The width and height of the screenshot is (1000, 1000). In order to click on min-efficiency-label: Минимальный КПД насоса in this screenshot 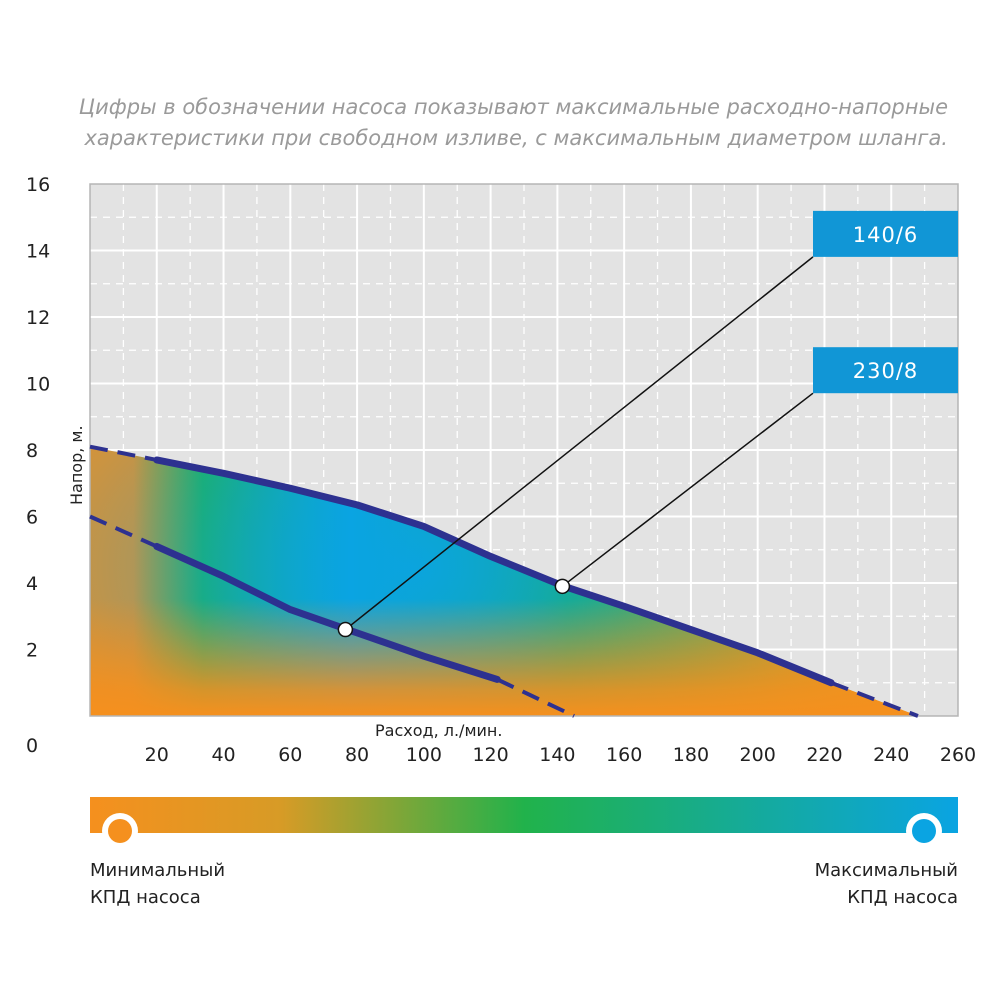, I will do `click(157, 884)`.